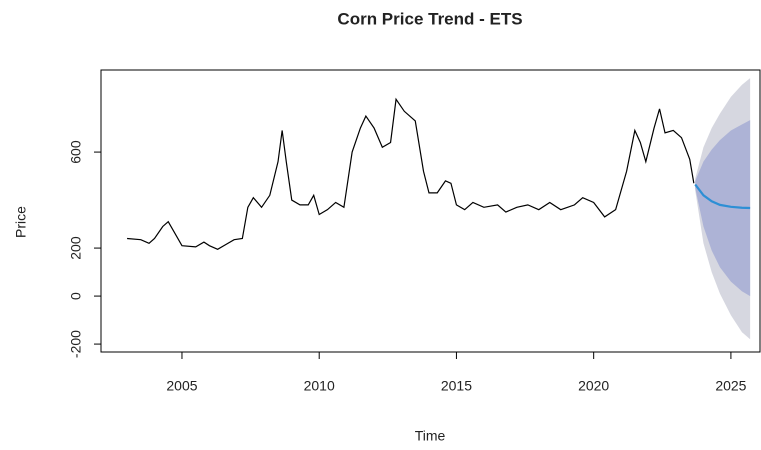  What do you see at coordinates (76, 296) in the screenshot?
I see `y-tick-label: 0` at bounding box center [76, 296].